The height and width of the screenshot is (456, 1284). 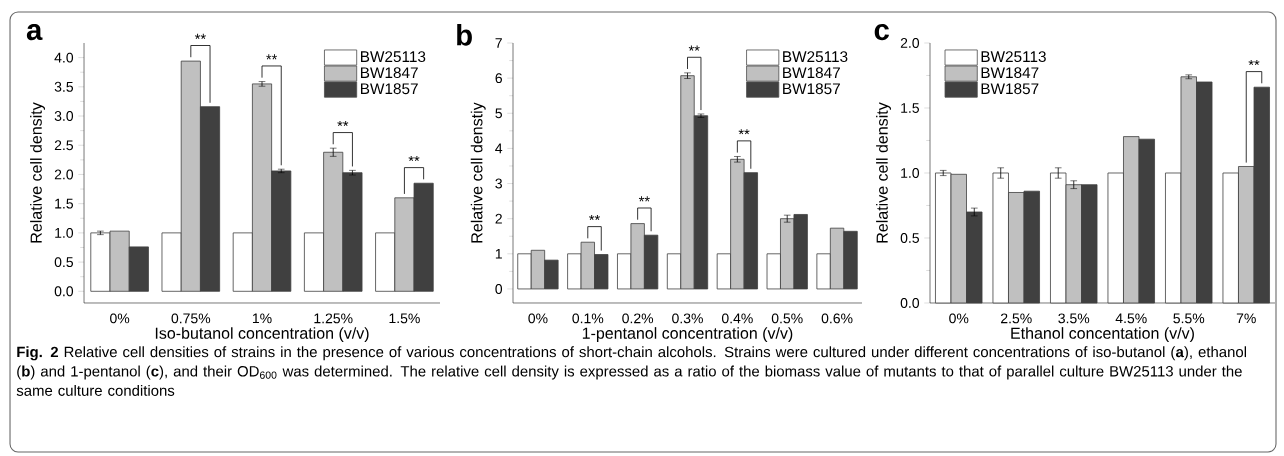 I want to click on chart-title: c, so click(x=881, y=32).